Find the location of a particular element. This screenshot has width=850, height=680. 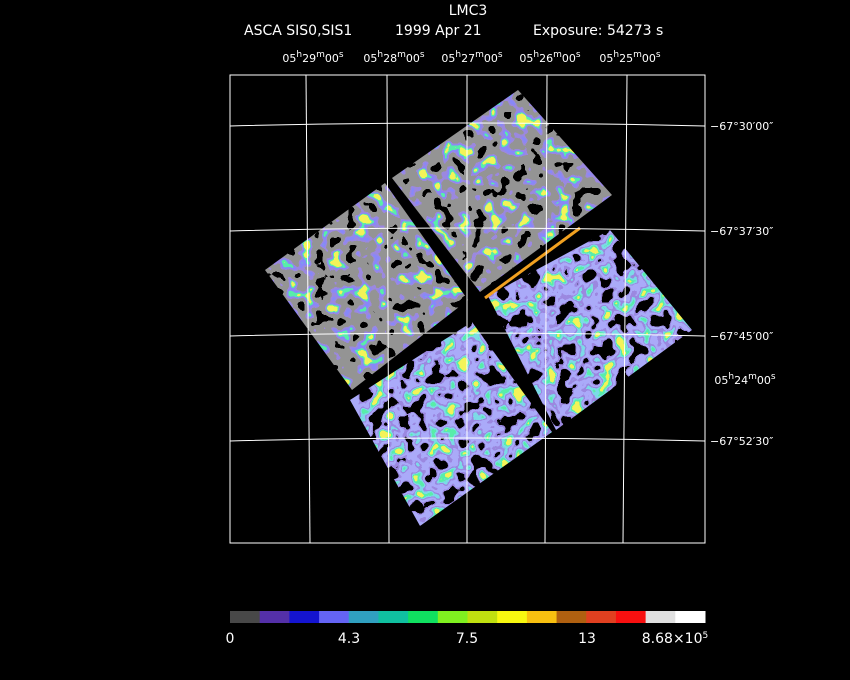

bright-edge is located at coordinates (532, 263).